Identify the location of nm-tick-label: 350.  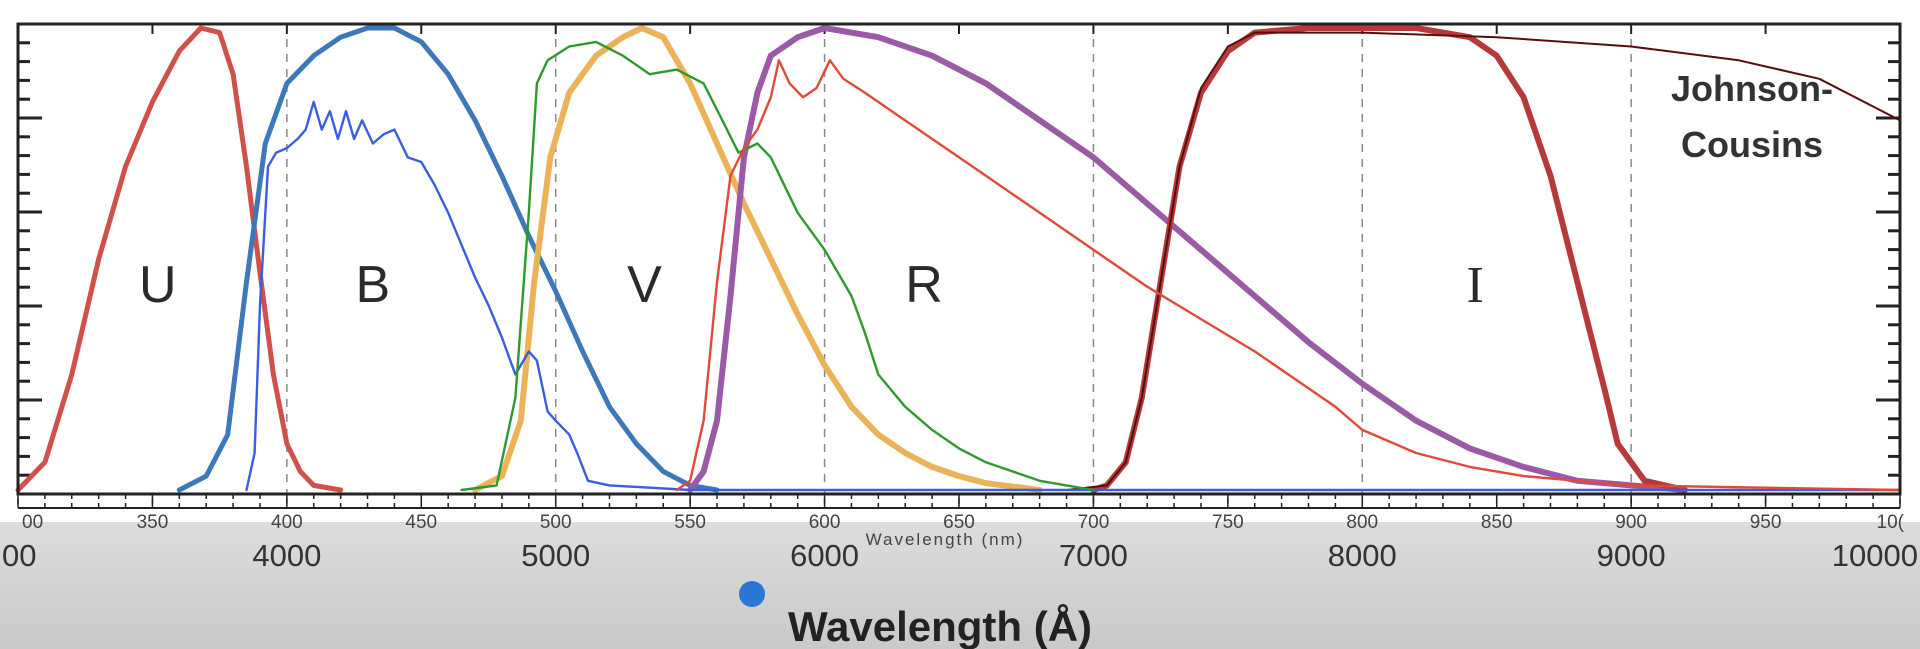
(153, 522).